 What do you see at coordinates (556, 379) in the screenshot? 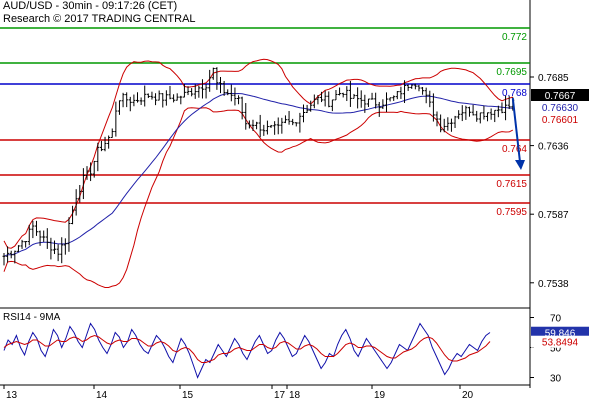
I see `rsi-tick-label-2: 30` at bounding box center [556, 379].